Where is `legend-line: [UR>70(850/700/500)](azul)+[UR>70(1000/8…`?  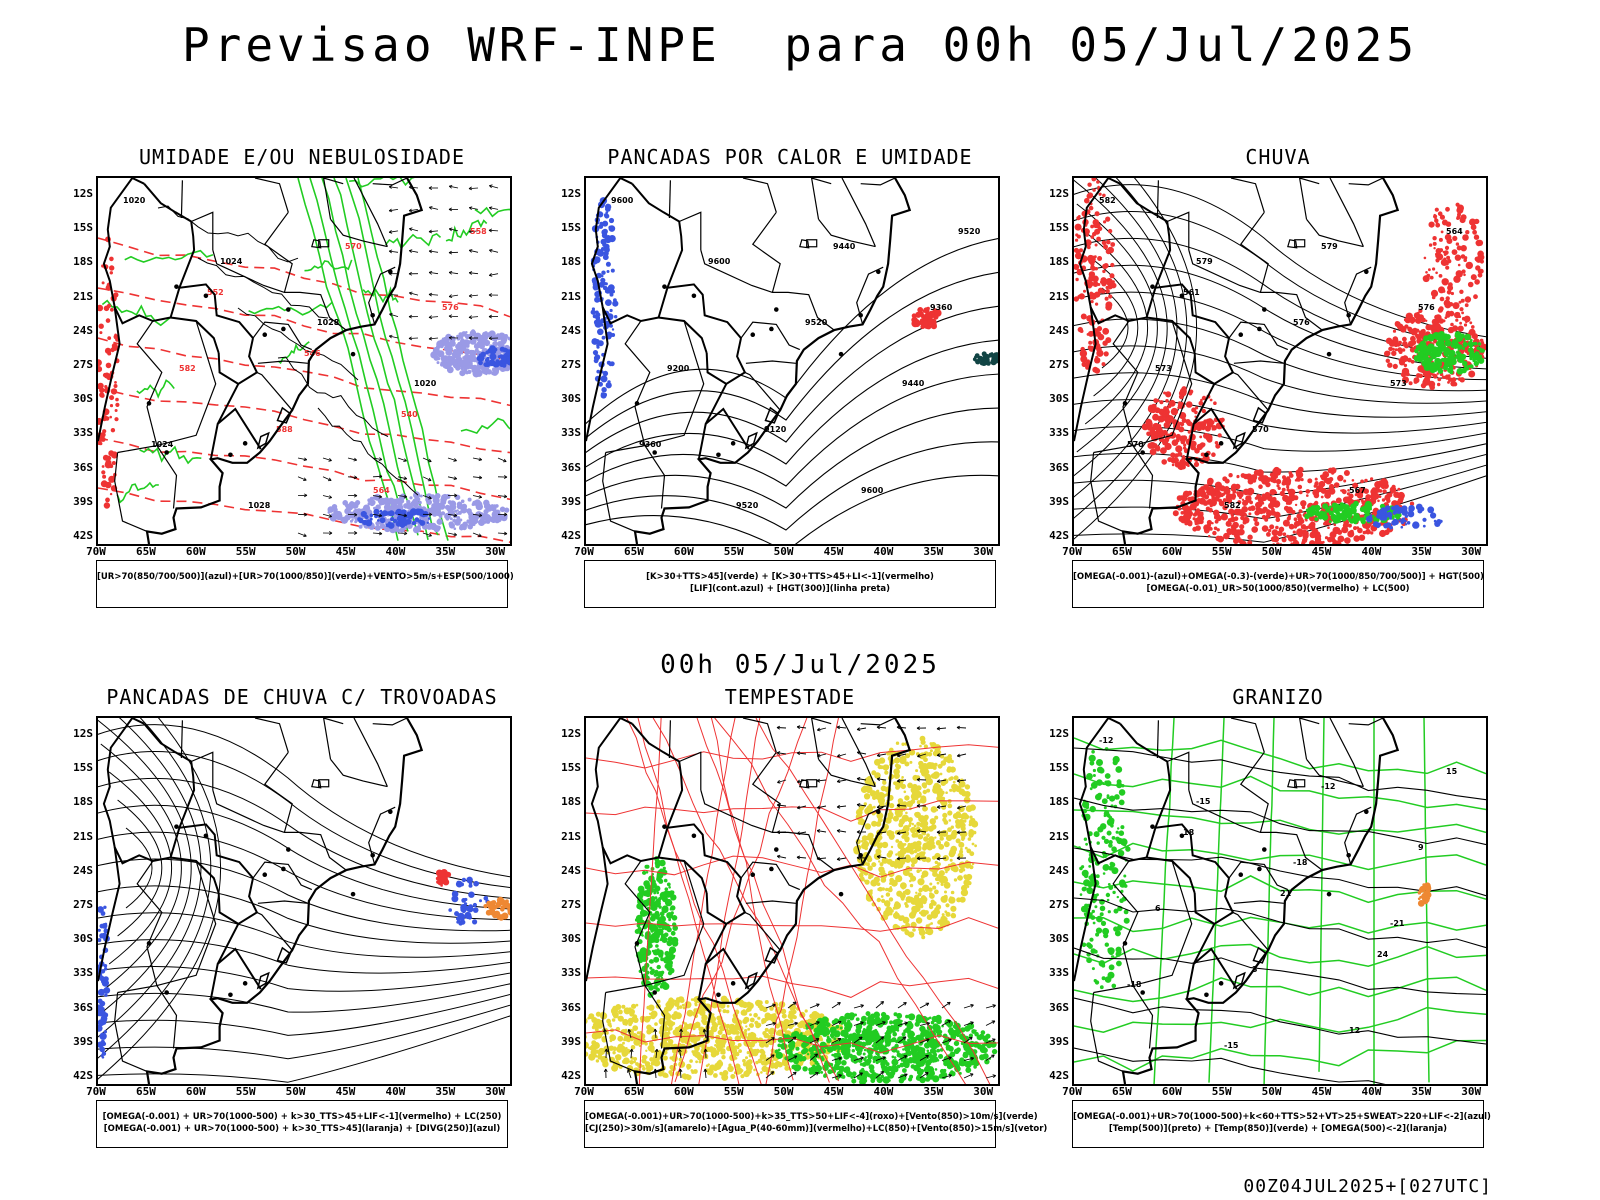 legend-line: [UR>70(850/700/500)](azul)+[UR>70(1000/8… is located at coordinates (305, 577).